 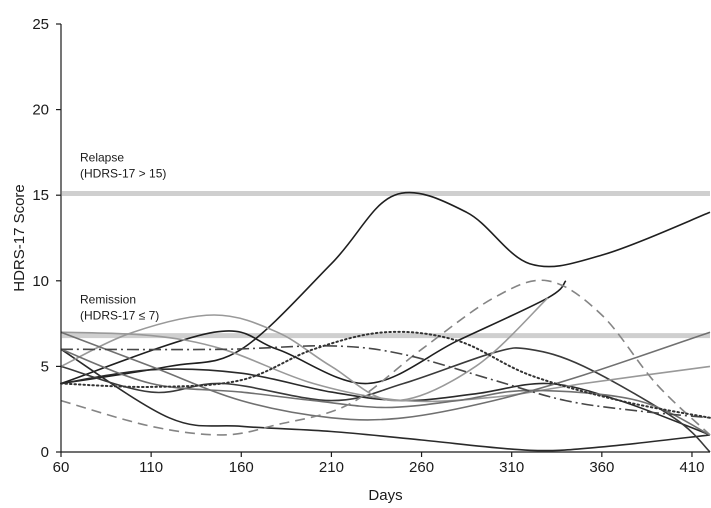 I want to click on x-tick-label: 160, so click(x=241, y=467).